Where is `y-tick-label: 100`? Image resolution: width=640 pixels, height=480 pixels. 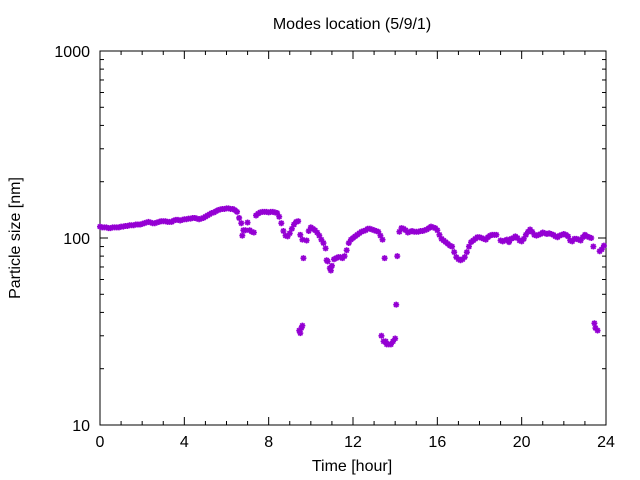
y-tick-label: 100 is located at coordinates (76, 239).